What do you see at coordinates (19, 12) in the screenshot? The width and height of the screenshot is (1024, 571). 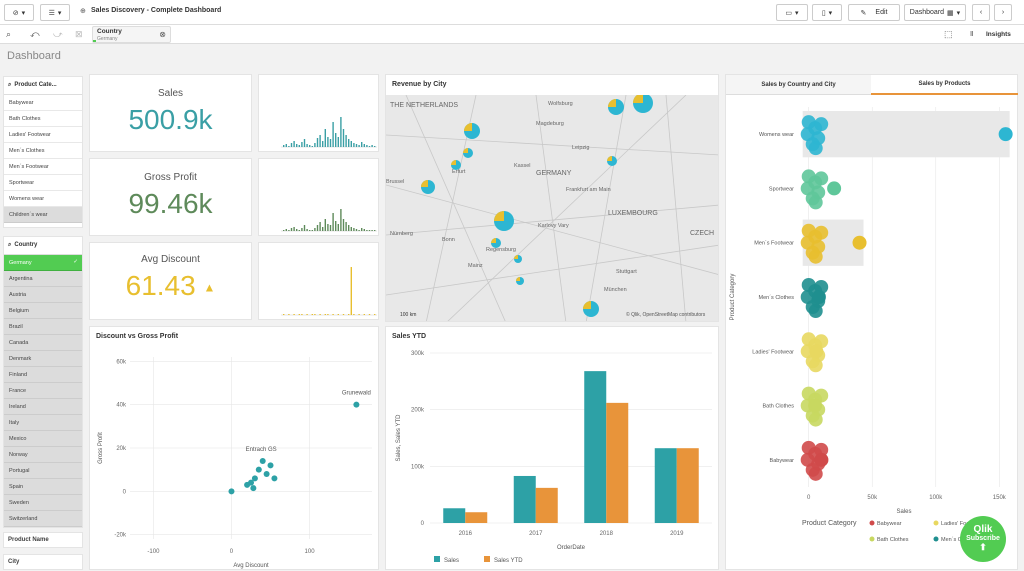 I see `navigation-menu-button: ⊘ ▾` at bounding box center [19, 12].